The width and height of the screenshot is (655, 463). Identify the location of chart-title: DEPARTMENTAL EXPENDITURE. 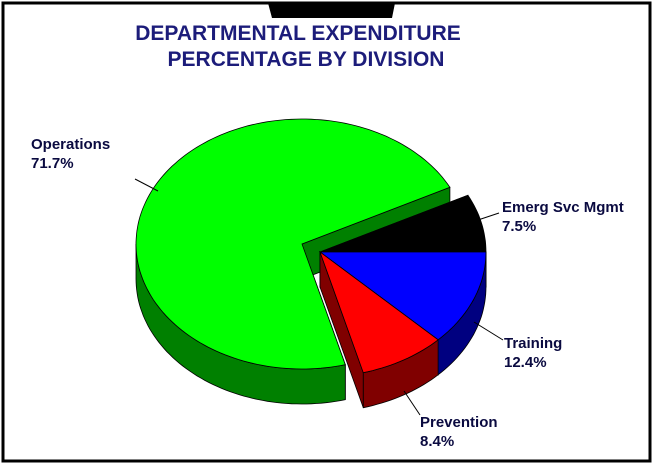
(298, 33).